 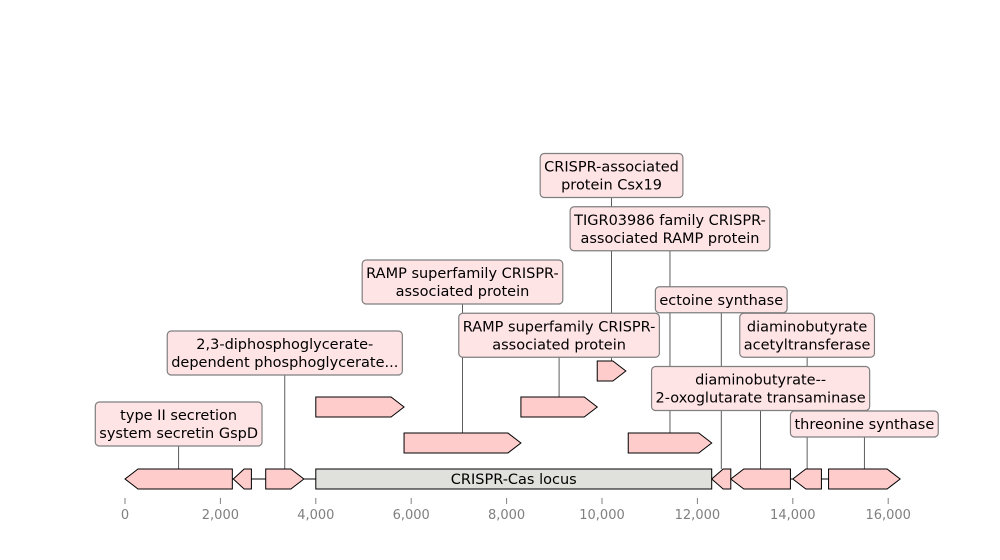 What do you see at coordinates (284, 345) in the screenshot?
I see `feature-label-text: 2,3-diphosphoglycerate-` at bounding box center [284, 345].